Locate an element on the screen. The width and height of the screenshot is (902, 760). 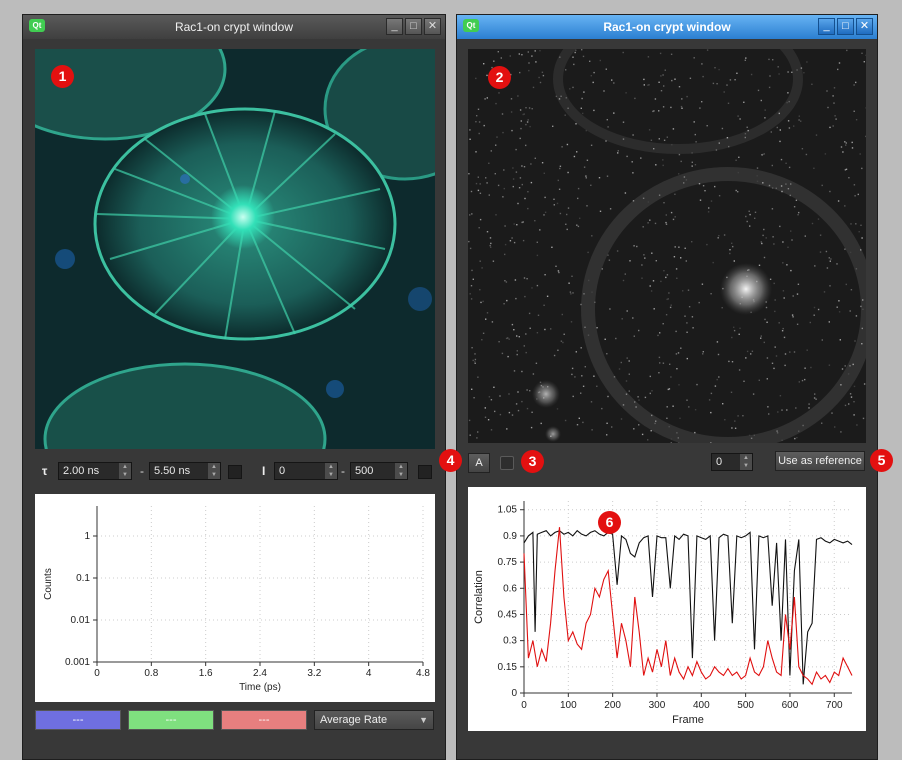
swatch-red: --- is located at coordinates (264, 720).